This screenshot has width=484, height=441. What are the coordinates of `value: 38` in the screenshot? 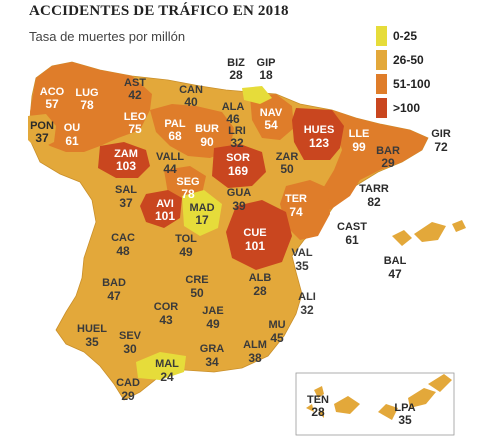 It's located at (255, 358).